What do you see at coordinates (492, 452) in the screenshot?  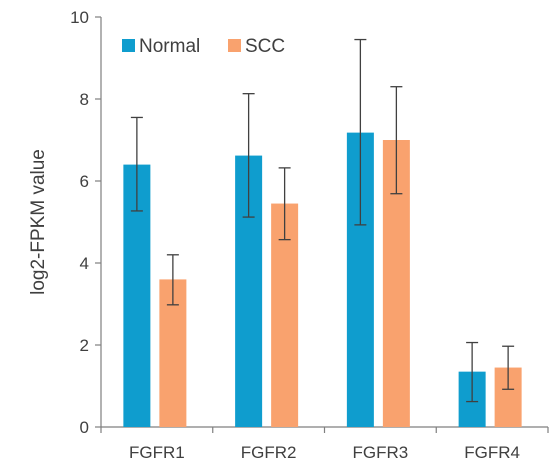 I see `x-tick-label: FGFR4` at bounding box center [492, 452].